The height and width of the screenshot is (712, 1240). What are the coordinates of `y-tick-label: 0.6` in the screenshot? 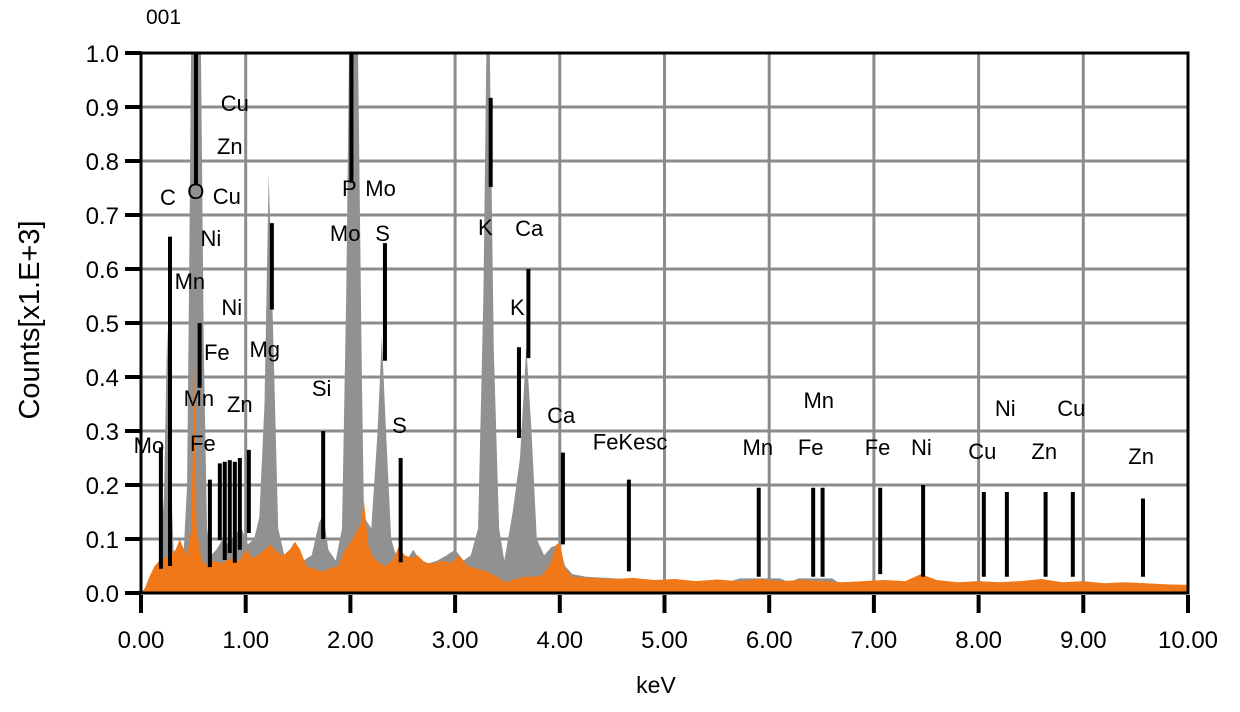 It's located at (102, 270).